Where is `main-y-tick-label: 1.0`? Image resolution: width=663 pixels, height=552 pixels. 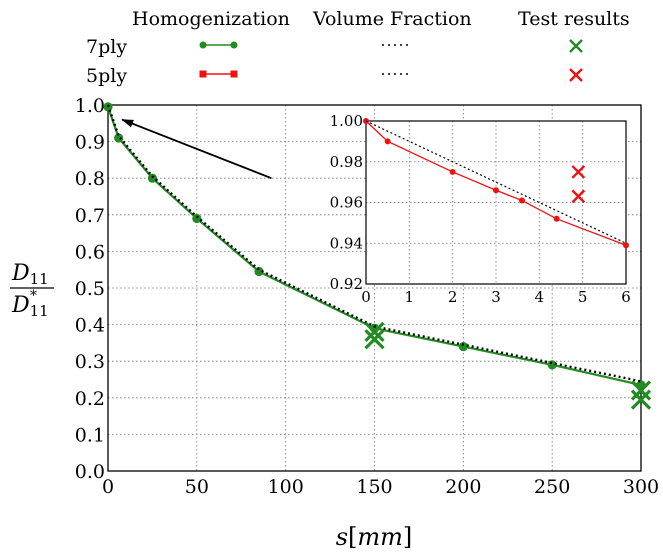
main-y-tick-label: 1.0 is located at coordinates (90, 106).